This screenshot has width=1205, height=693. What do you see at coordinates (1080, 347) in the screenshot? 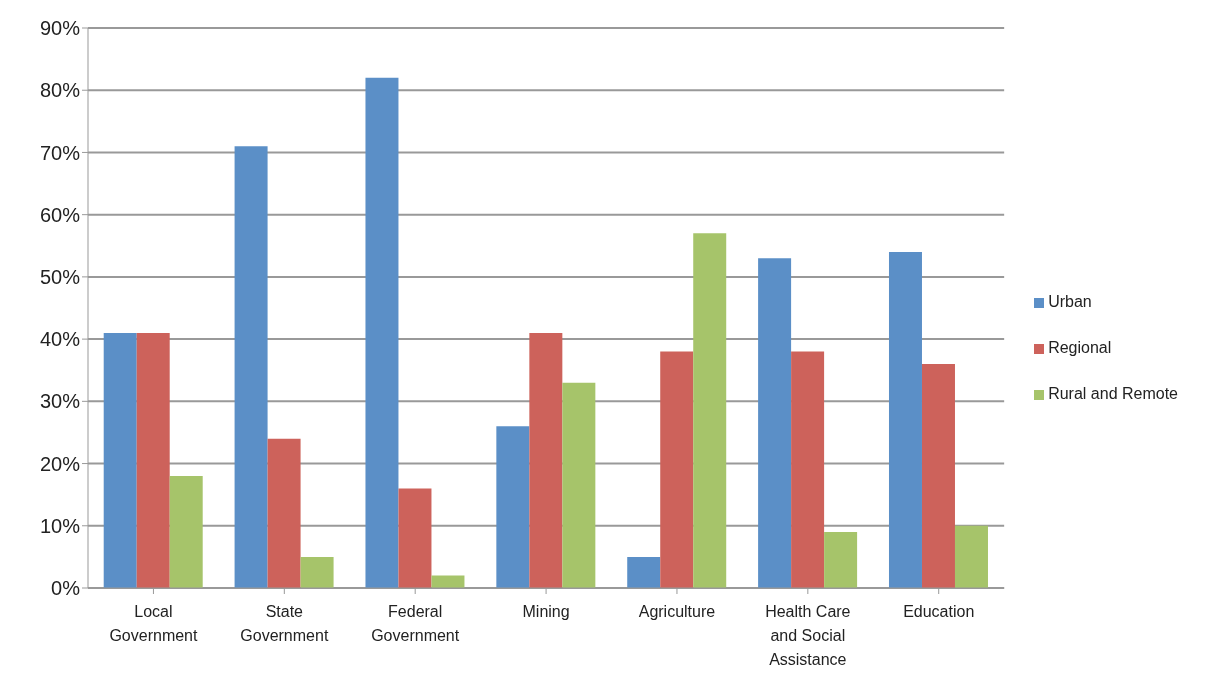
I see `legend-label: Regional` at bounding box center [1080, 347].